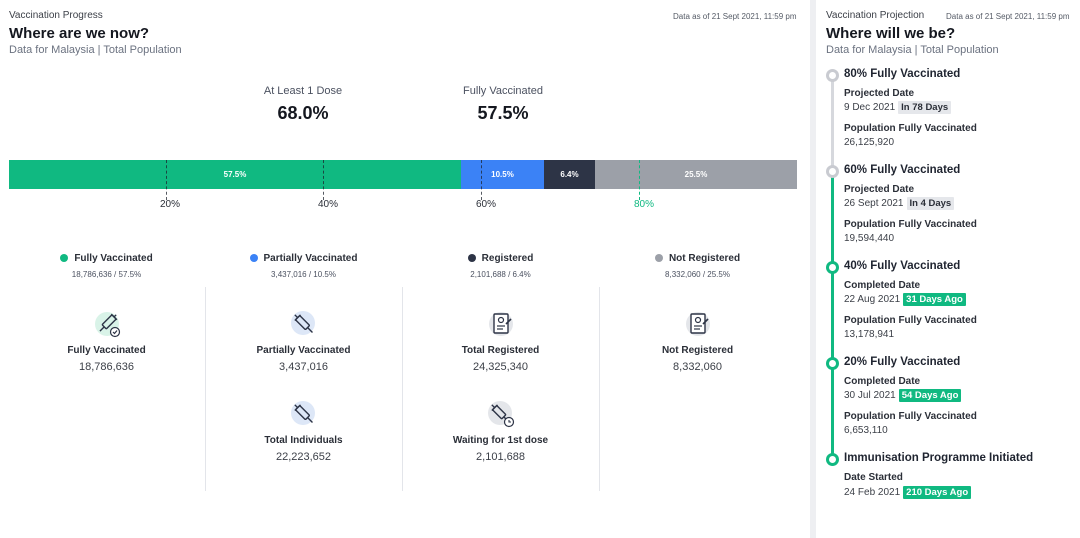 This screenshot has width=1080, height=538. Describe the element at coordinates (872, 299) in the screenshot. I see `milestone-date: 22 Aug 2021` at that location.